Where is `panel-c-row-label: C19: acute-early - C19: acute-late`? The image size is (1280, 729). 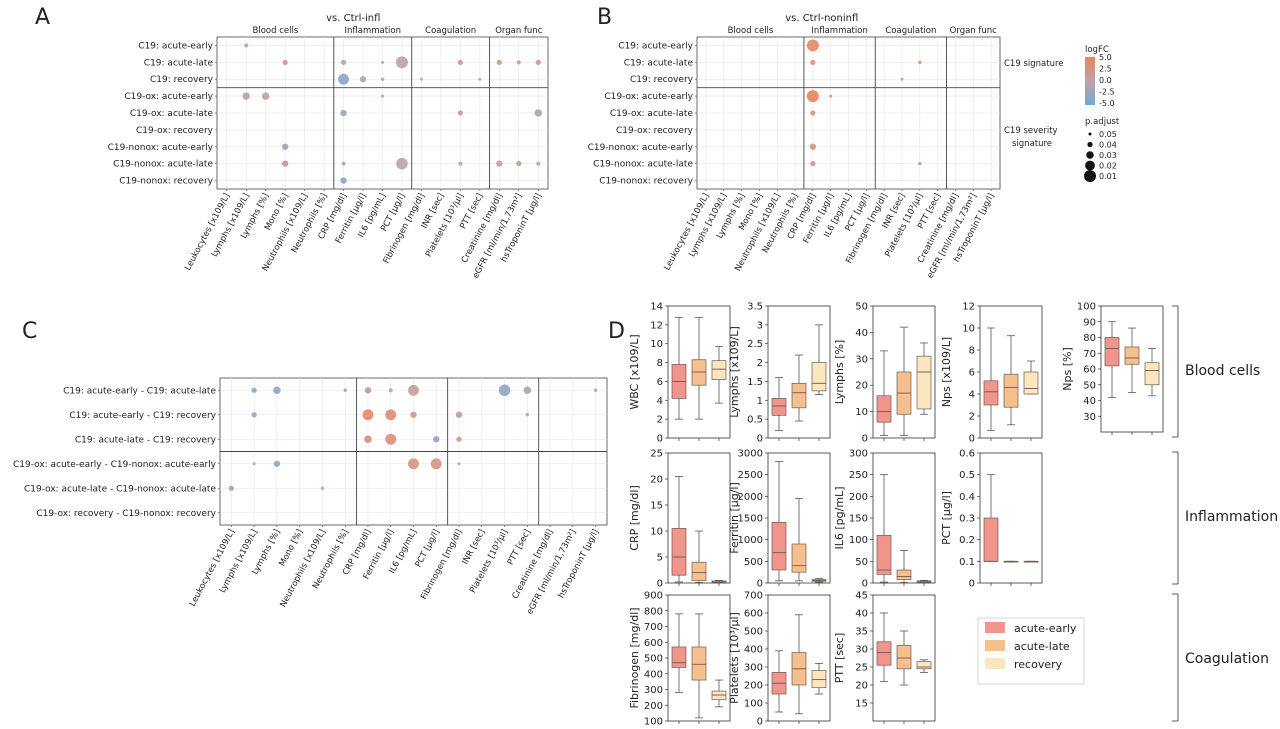 panel-c-row-label: C19: acute-early - C19: acute-late is located at coordinates (139, 391).